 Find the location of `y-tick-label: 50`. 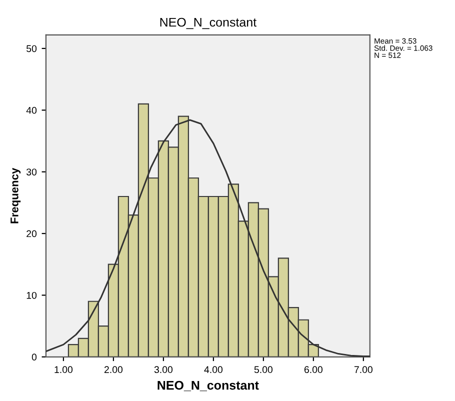

y-tick-label: 50 is located at coordinates (31, 48).